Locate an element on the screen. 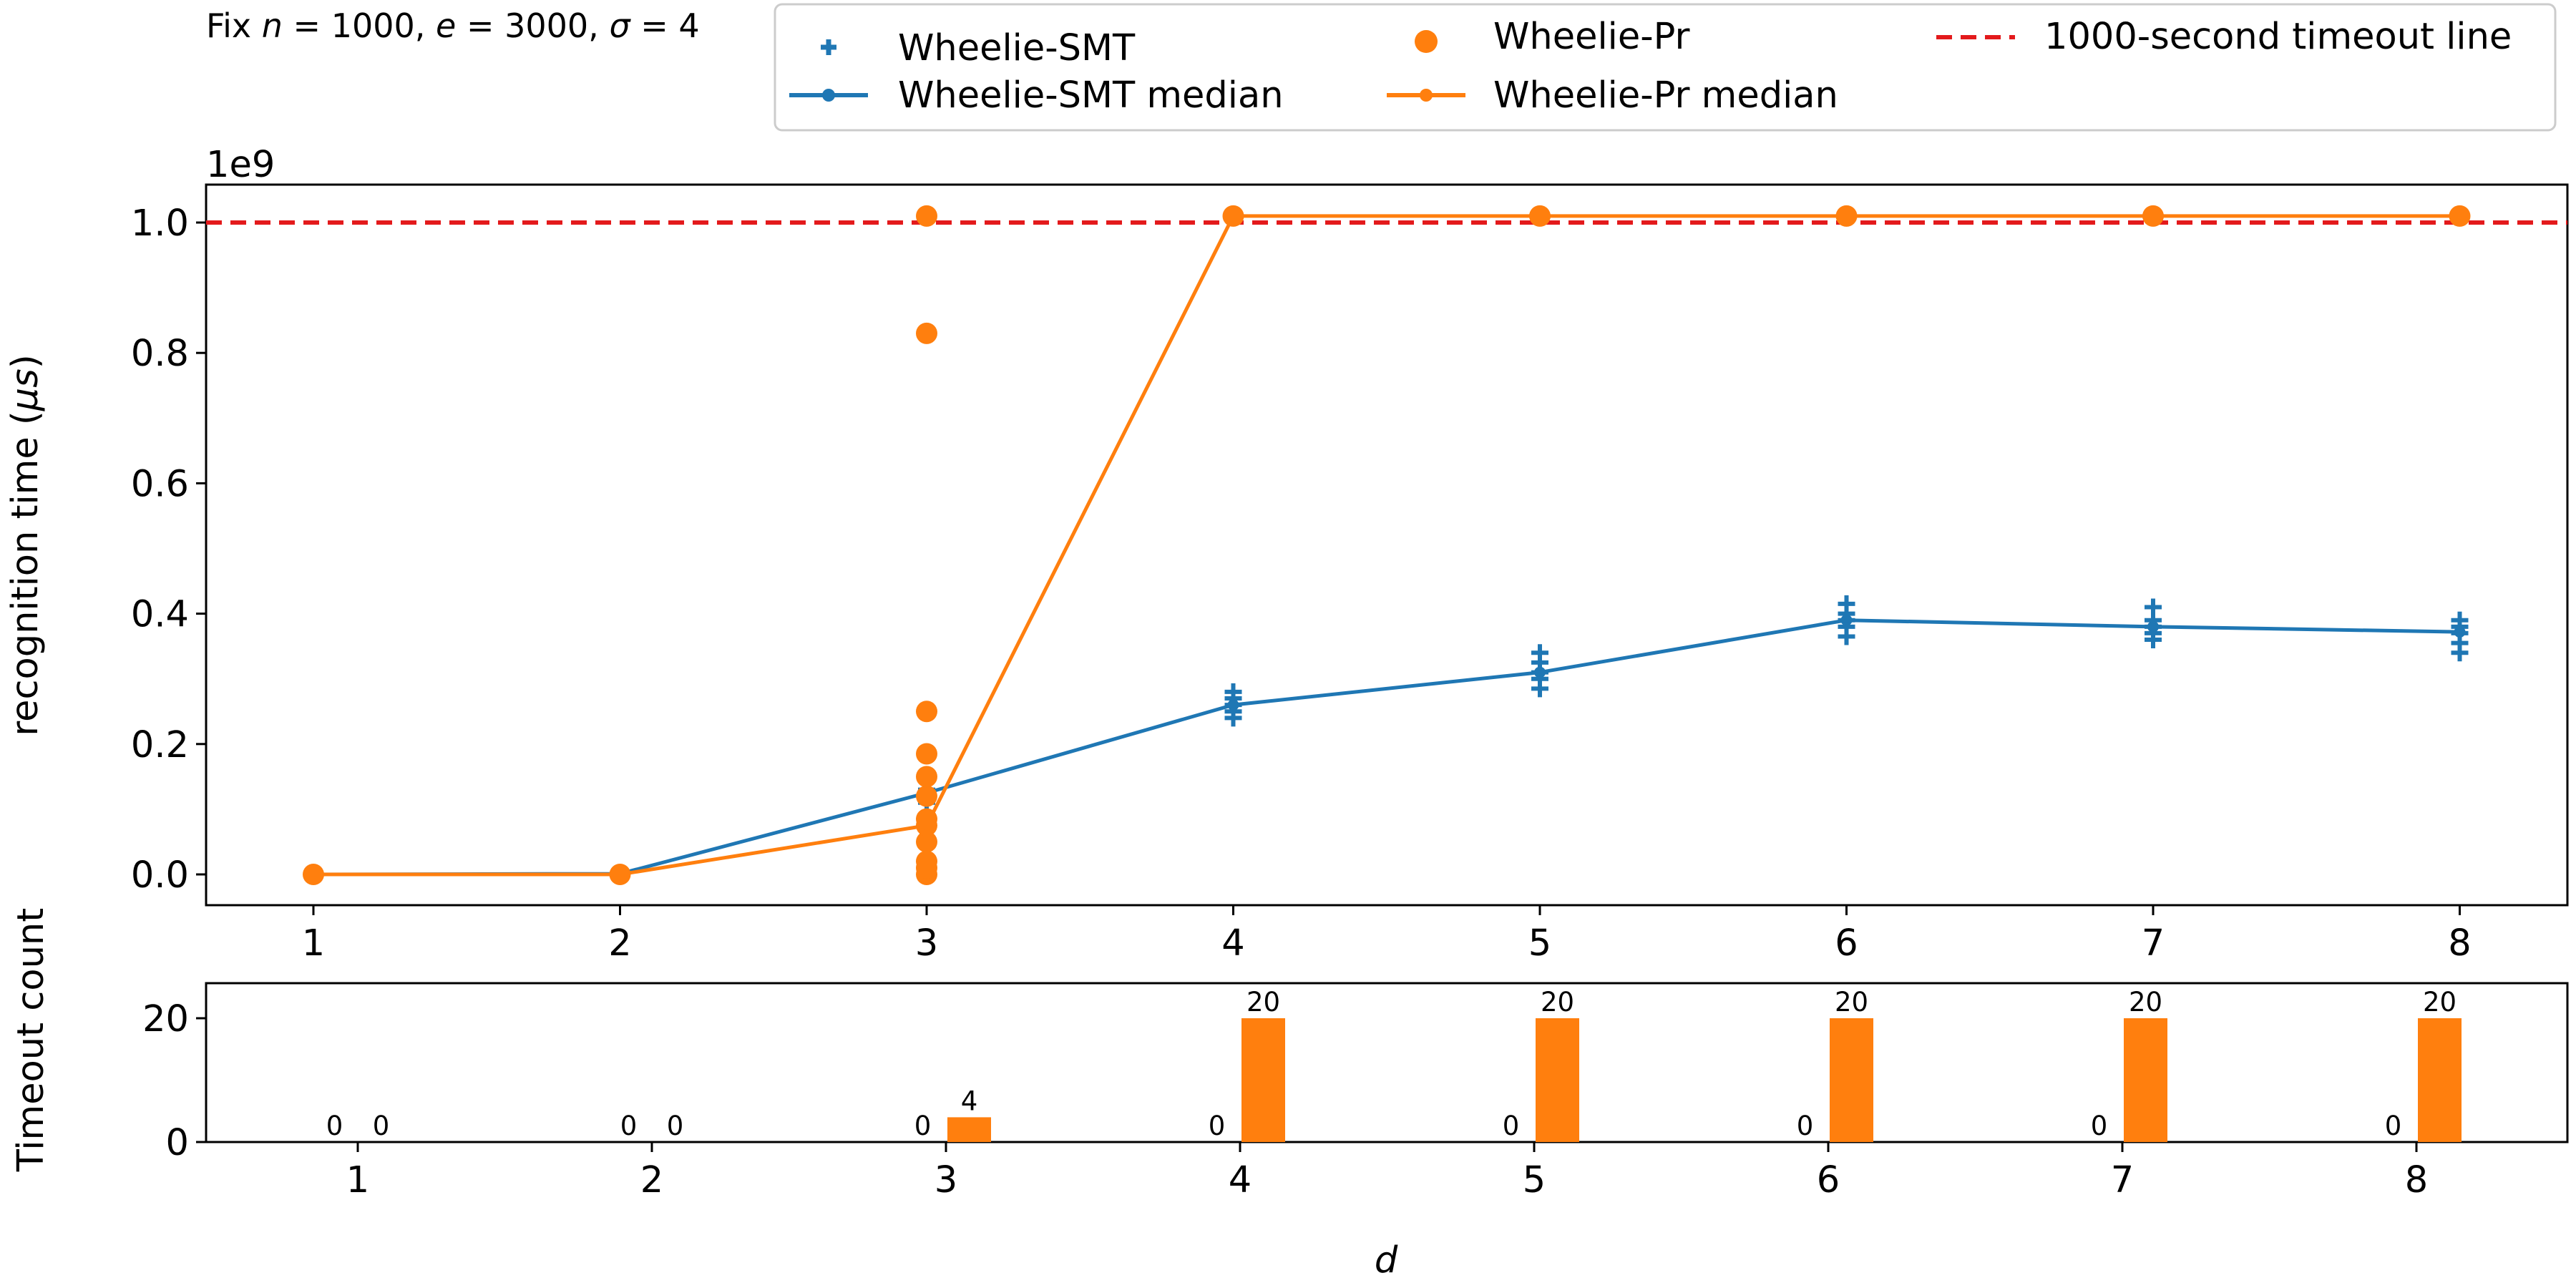 This screenshot has width=2576, height=1288. top-y-ticks: 0.0 0.2 0.4 0.6 0.8 1.0 is located at coordinates (168, 550).